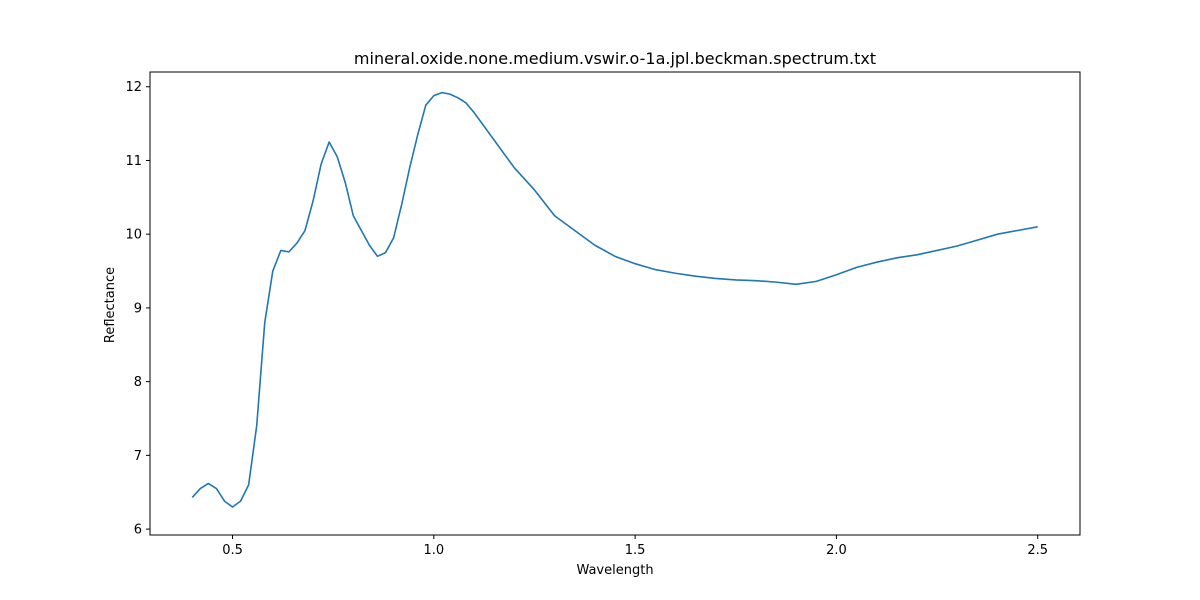  What do you see at coordinates (433, 550) in the screenshot?
I see `x-tick-label: 1.0` at bounding box center [433, 550].